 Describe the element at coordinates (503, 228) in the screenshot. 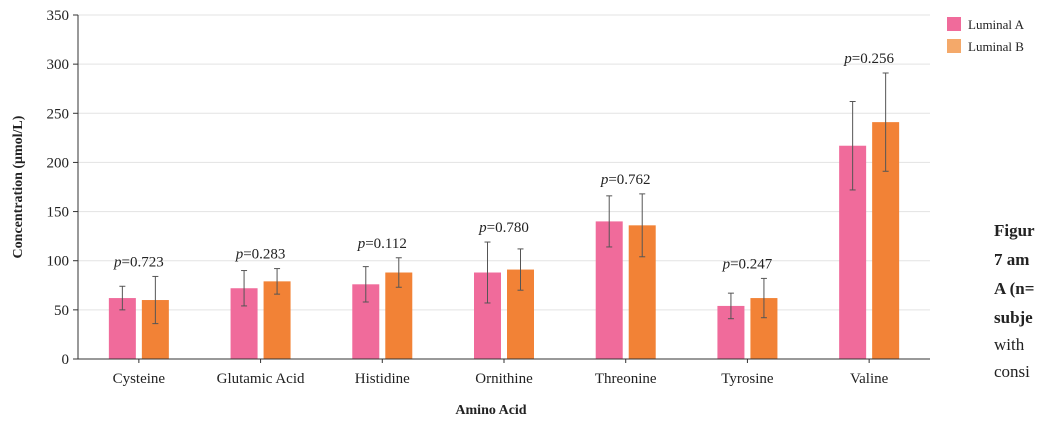

I see `p-value-label: p=0.780` at that location.